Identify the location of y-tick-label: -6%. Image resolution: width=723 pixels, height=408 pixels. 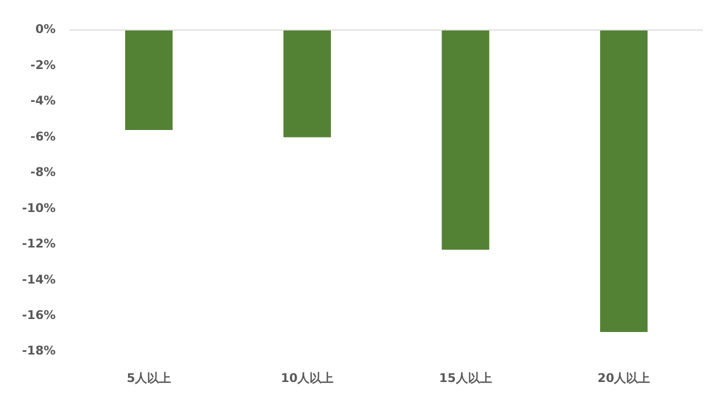
(43, 136).